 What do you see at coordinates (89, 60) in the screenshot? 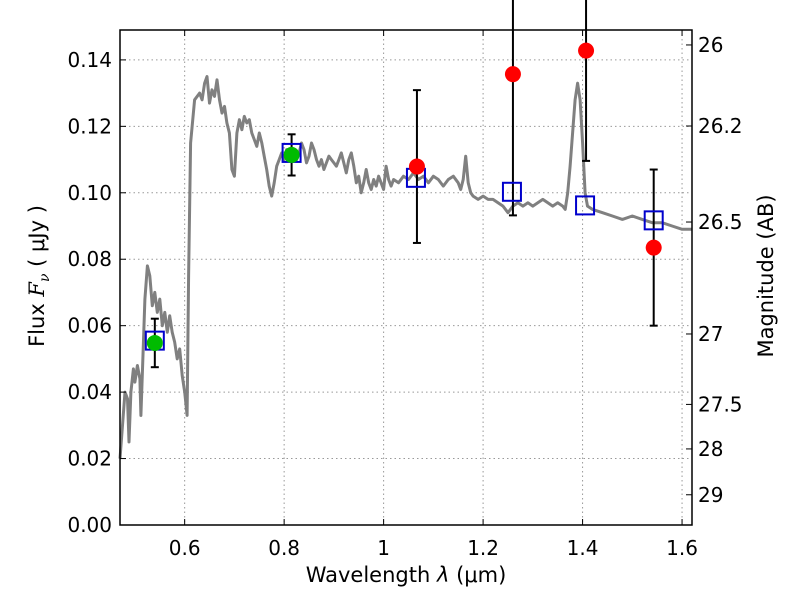
I see `y-tick-label: 0.14` at bounding box center [89, 60].